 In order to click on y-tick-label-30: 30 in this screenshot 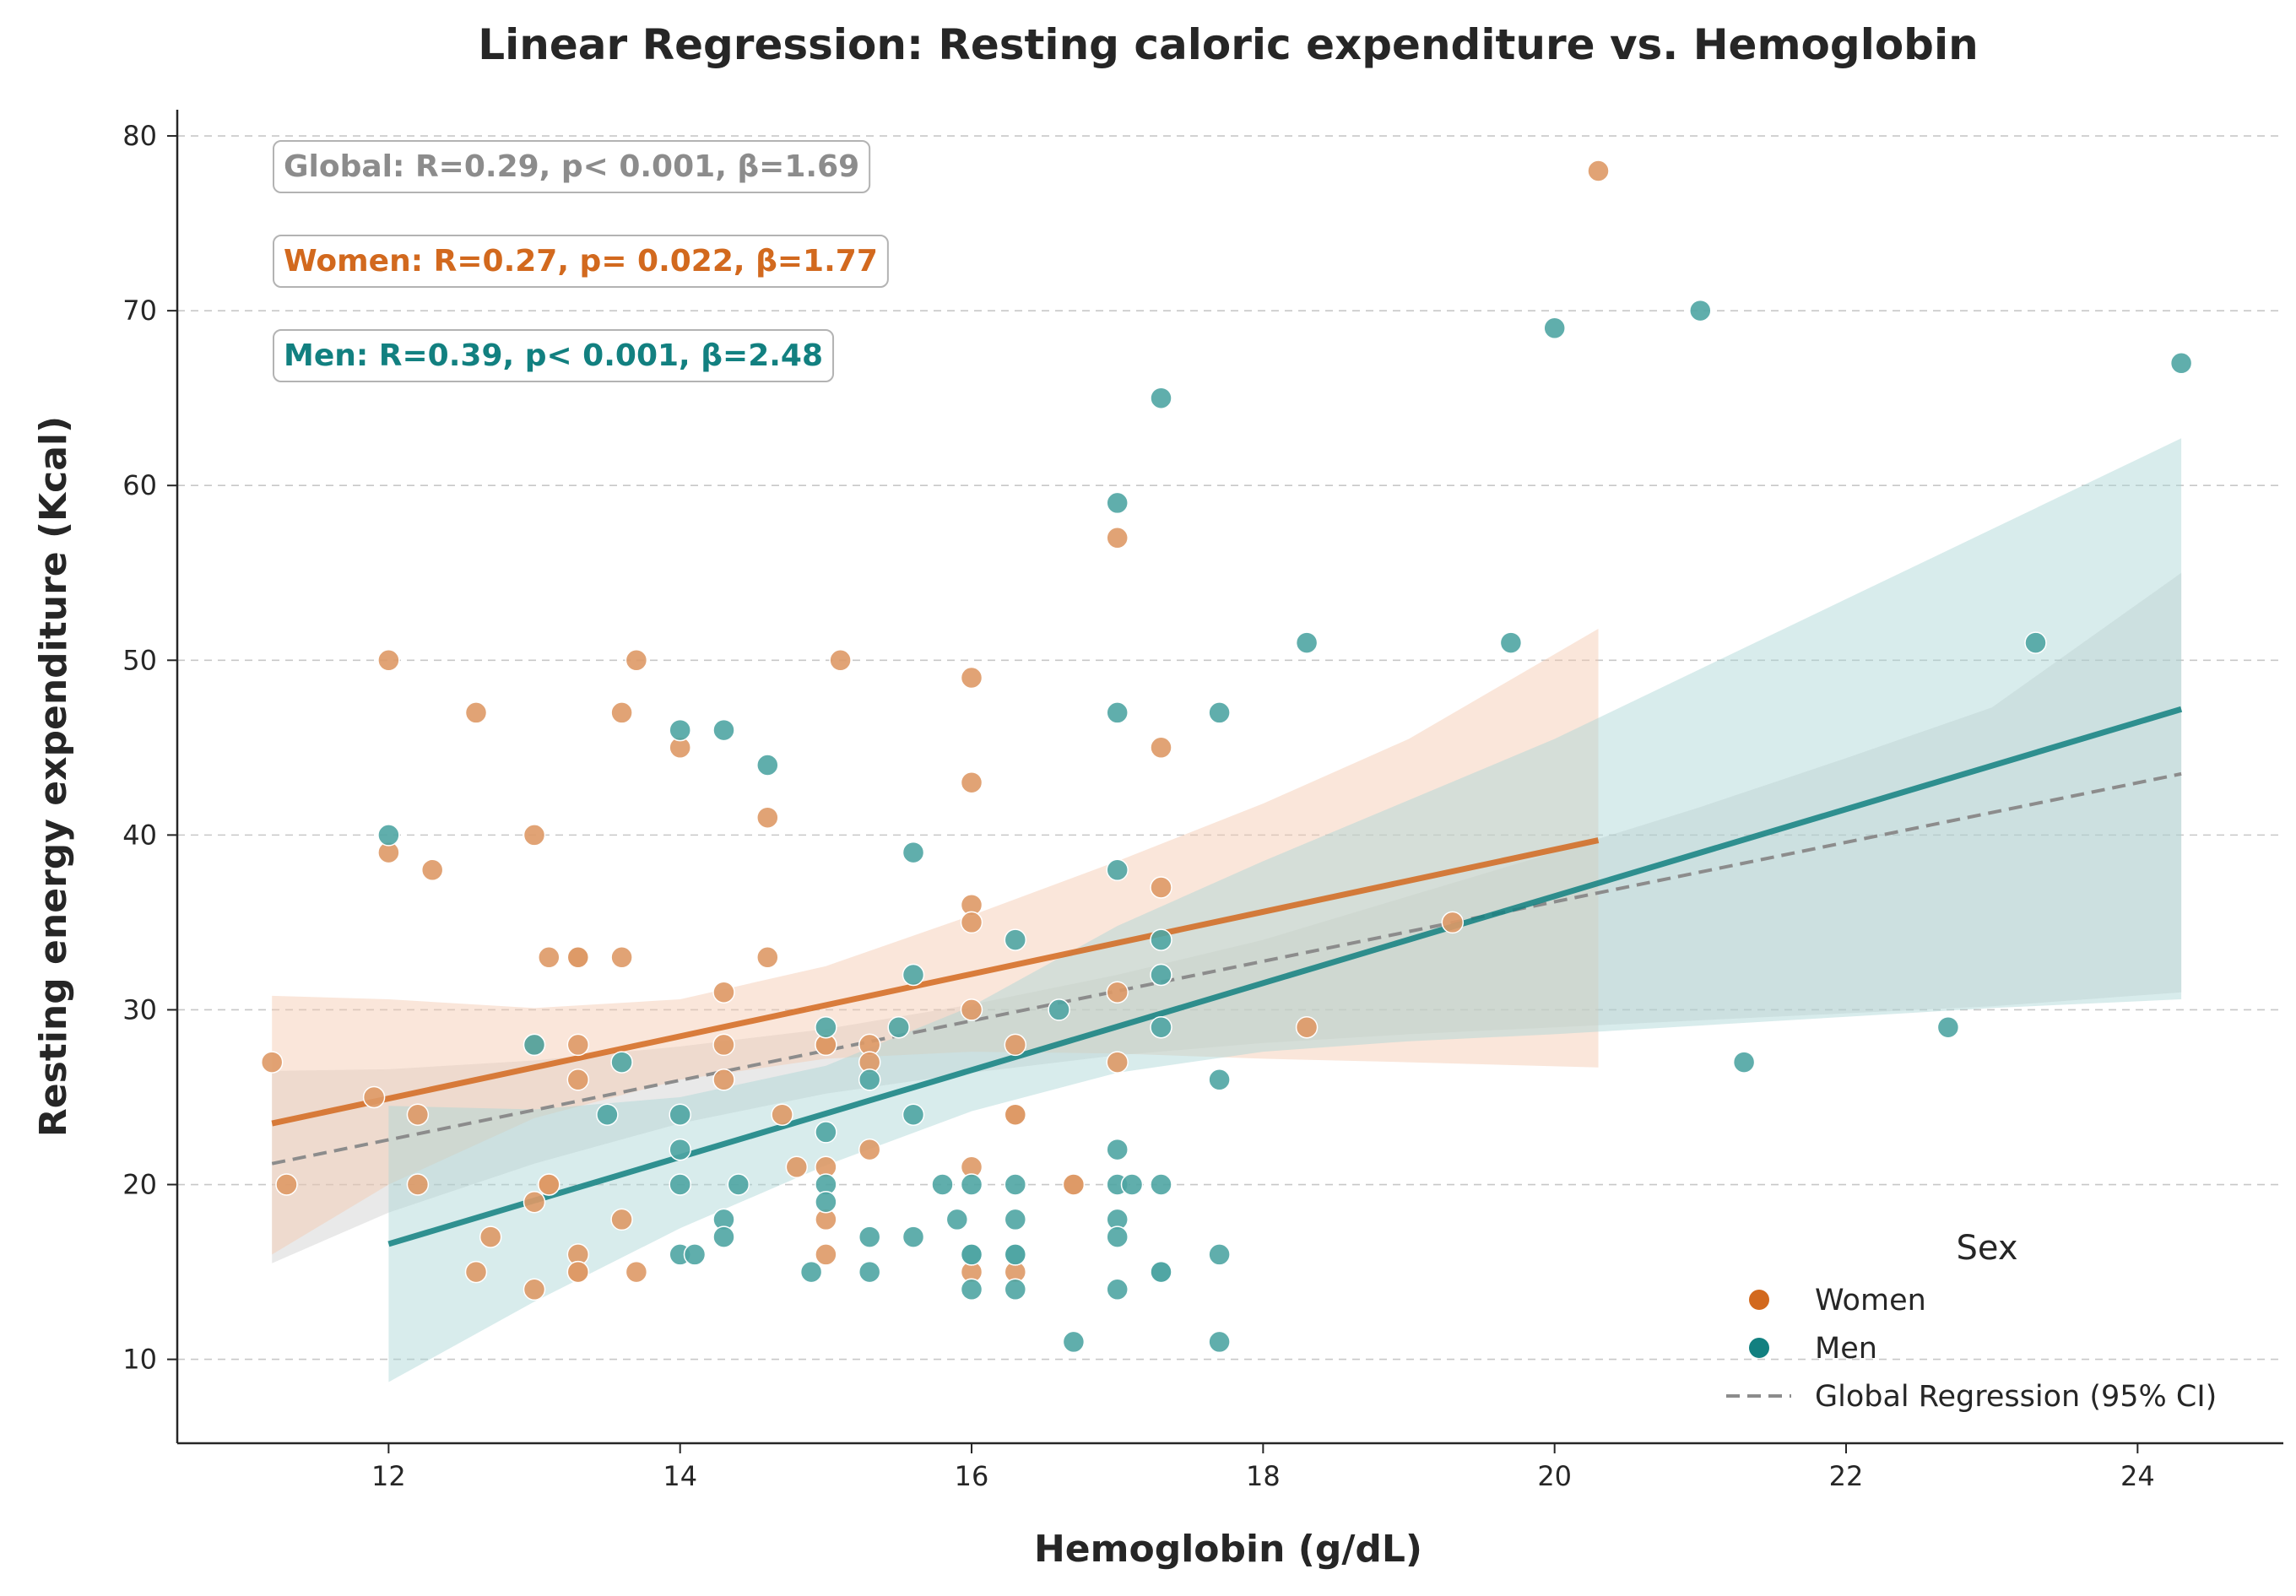, I will do `click(139, 1009)`.